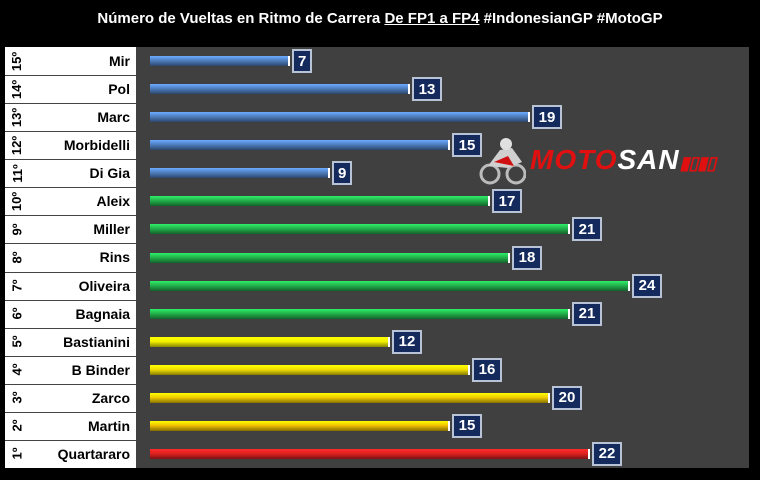 The height and width of the screenshot is (480, 760). I want to click on rider-label: B Binder, so click(100, 369).